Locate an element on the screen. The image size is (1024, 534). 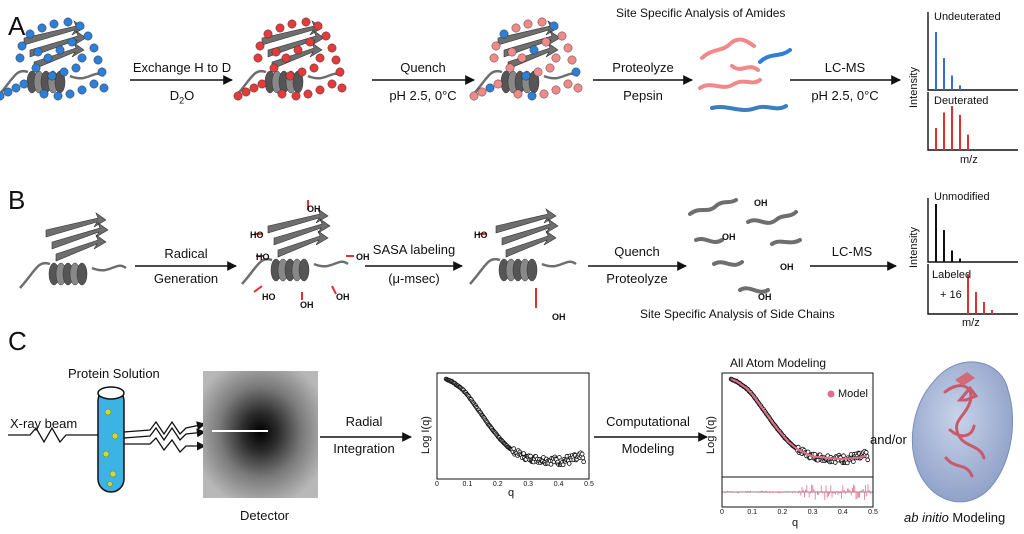
residuals is located at coordinates (797, 492).